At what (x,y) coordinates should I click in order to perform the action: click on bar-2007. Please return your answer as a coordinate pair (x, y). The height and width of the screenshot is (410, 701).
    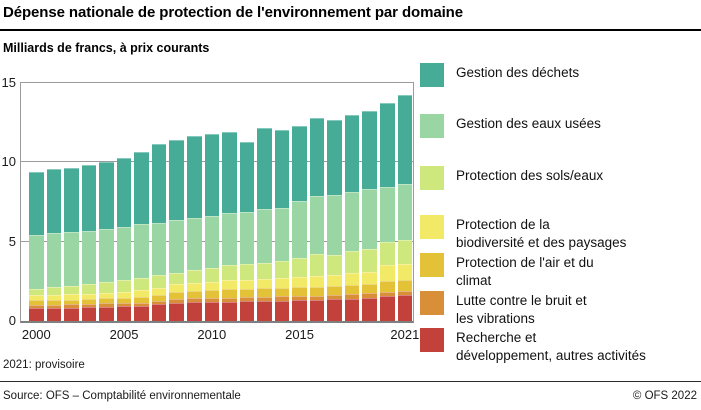
    Looking at the image, I should click on (159, 232).